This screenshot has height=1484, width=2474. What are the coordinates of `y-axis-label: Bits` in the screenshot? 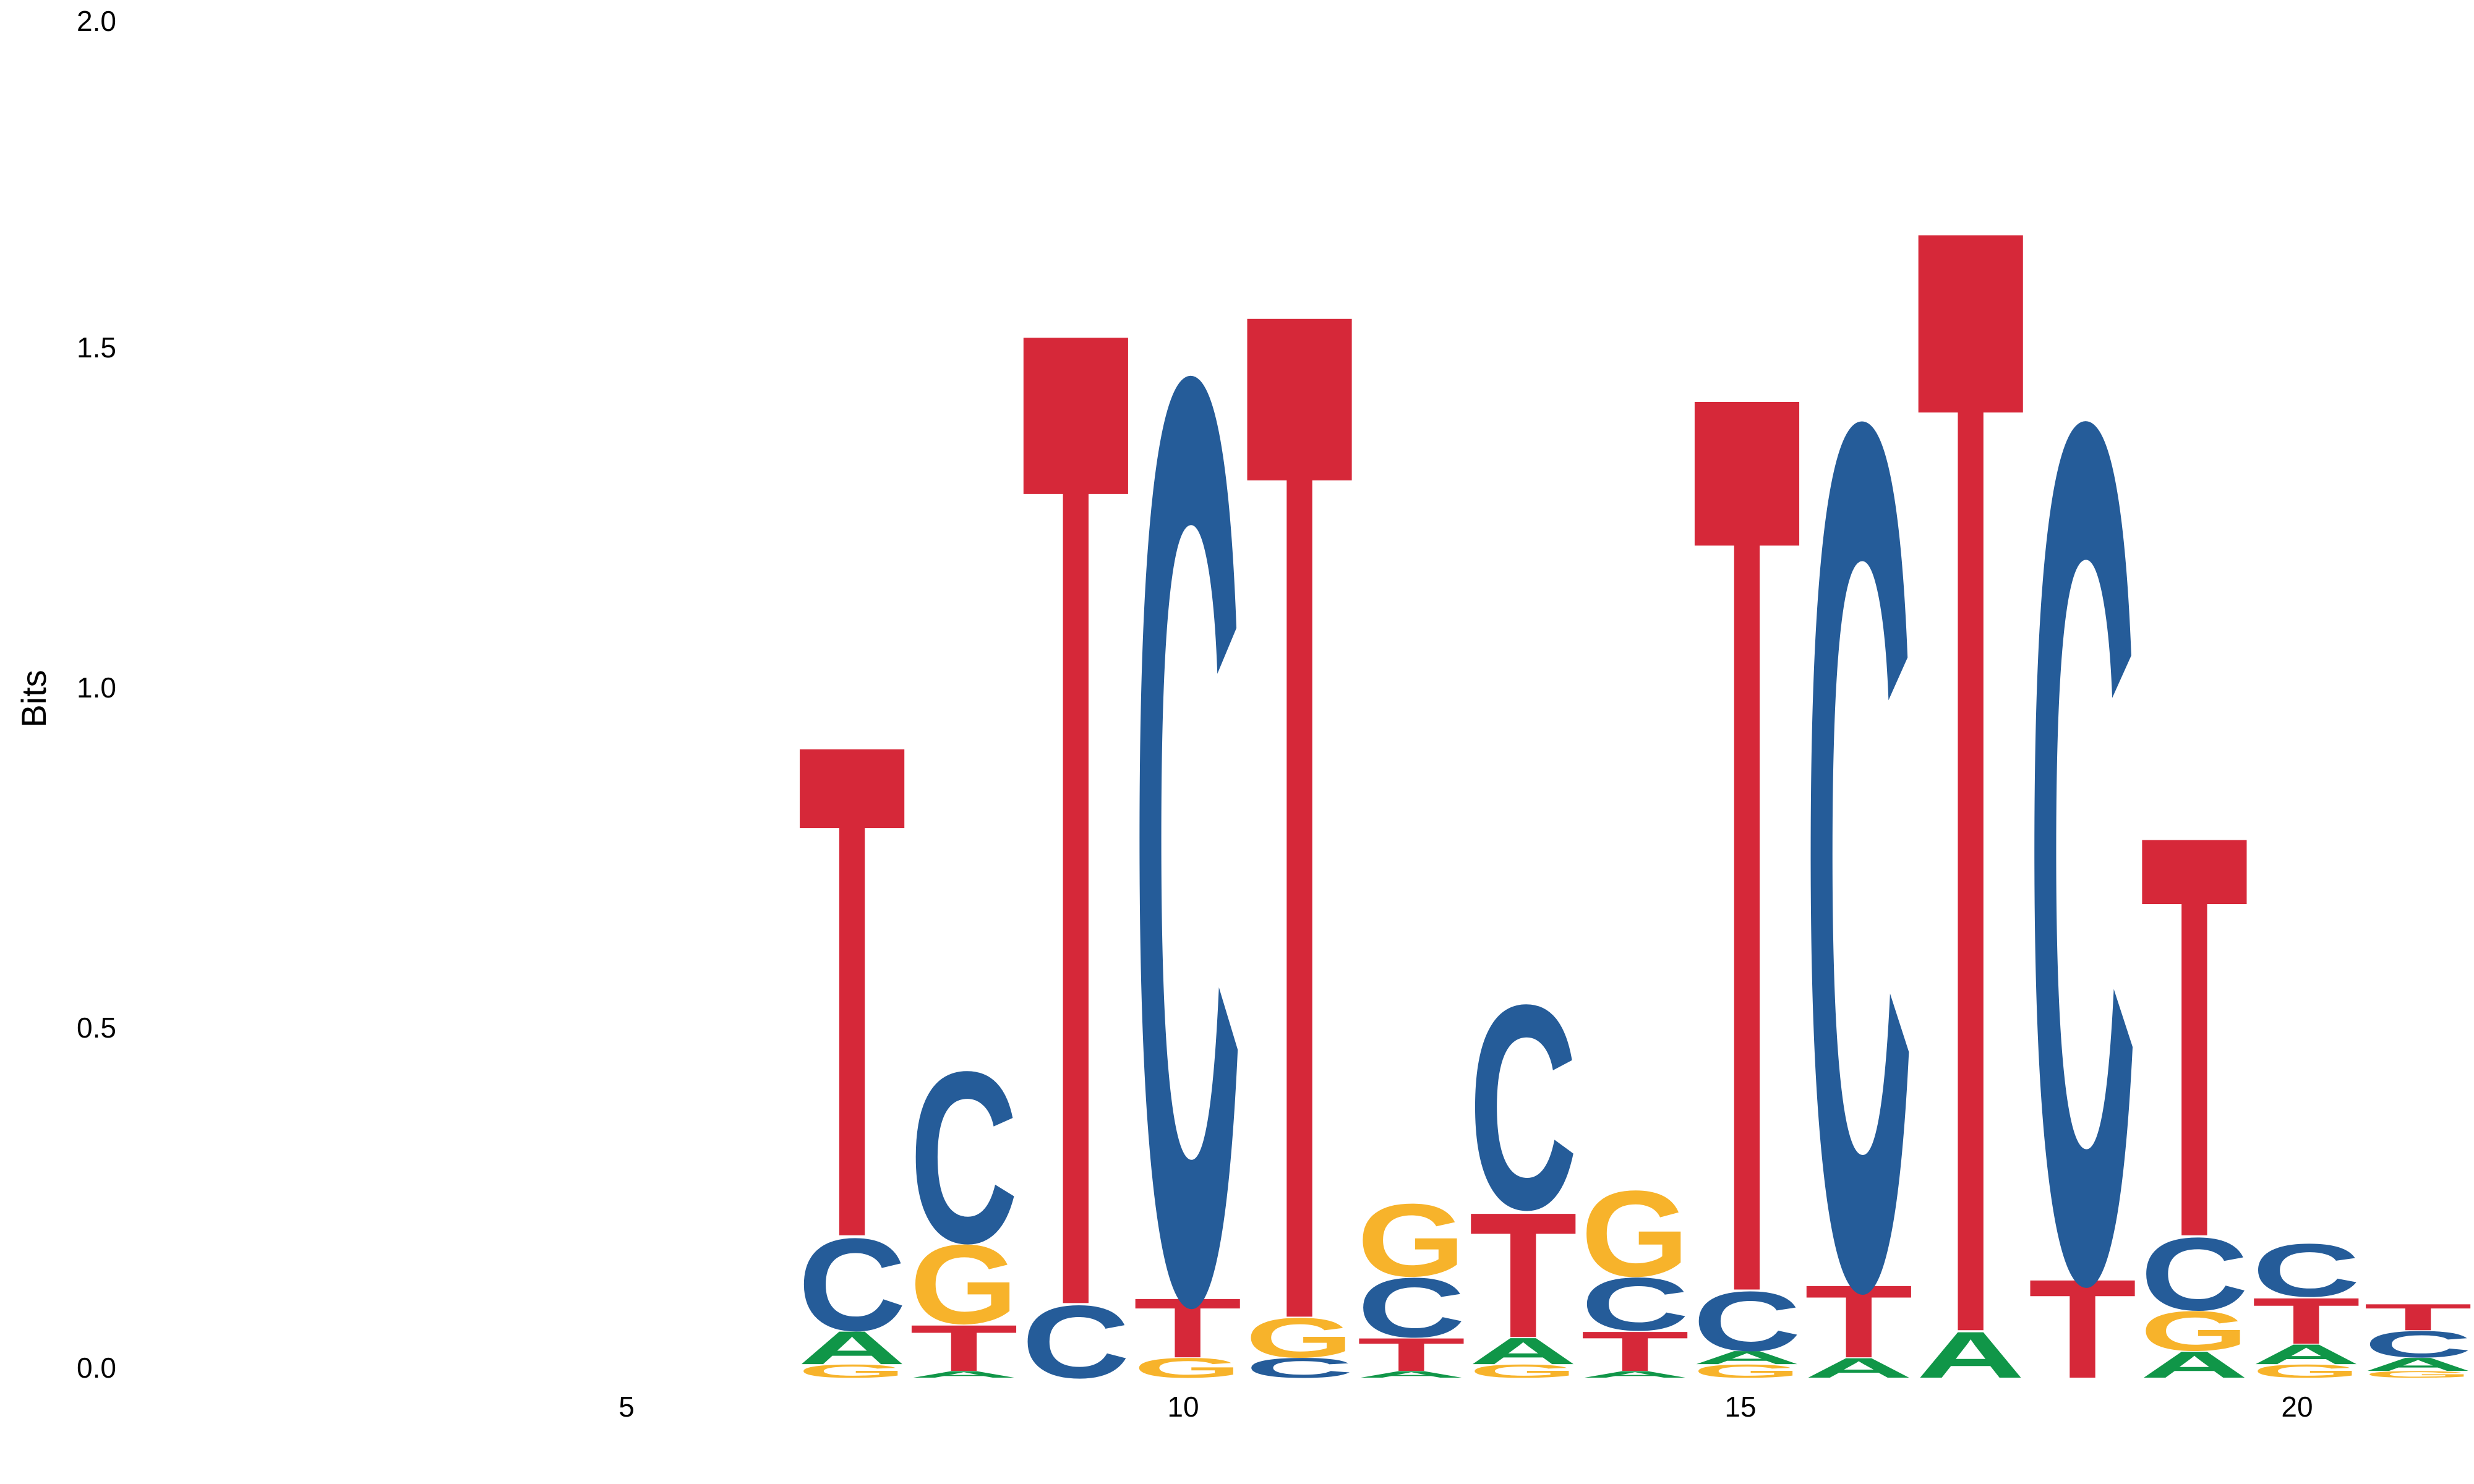 It's located at (33, 698).